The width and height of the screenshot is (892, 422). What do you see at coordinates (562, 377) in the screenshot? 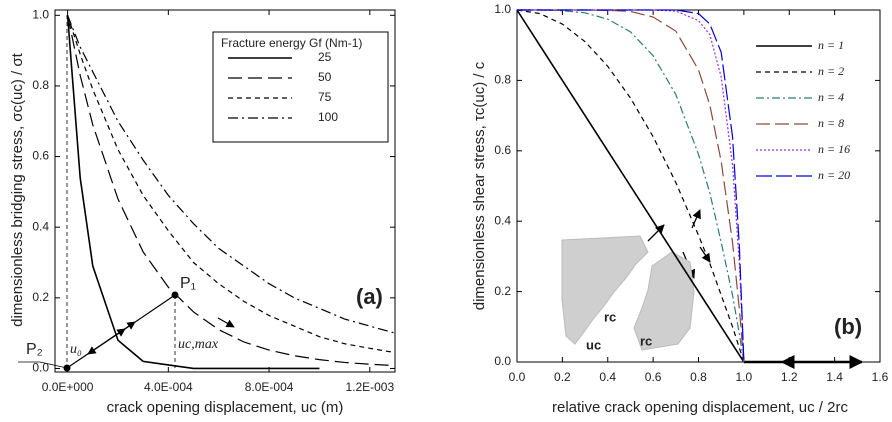
I see `x-tick-label: 0.2` at bounding box center [562, 377].